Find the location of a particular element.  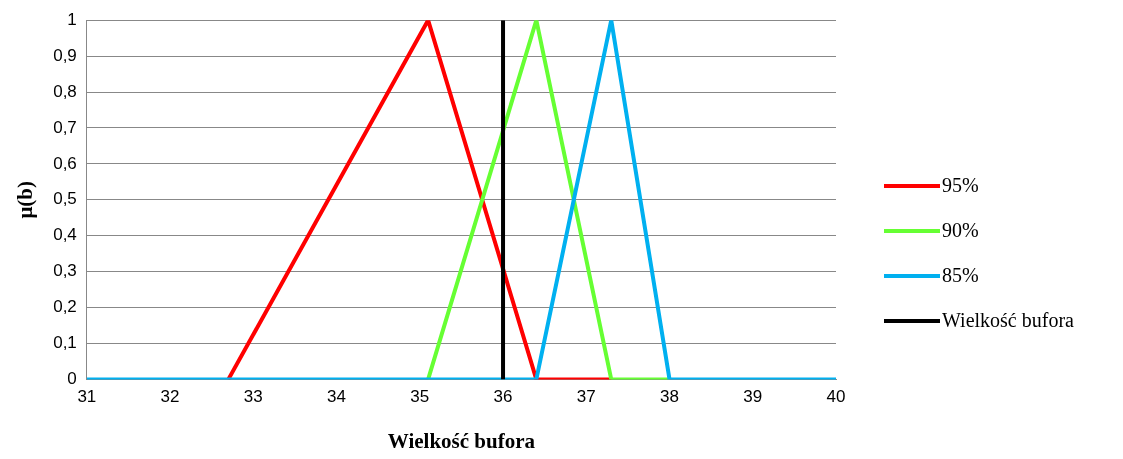

x-tick-label: 34 is located at coordinates (337, 397).